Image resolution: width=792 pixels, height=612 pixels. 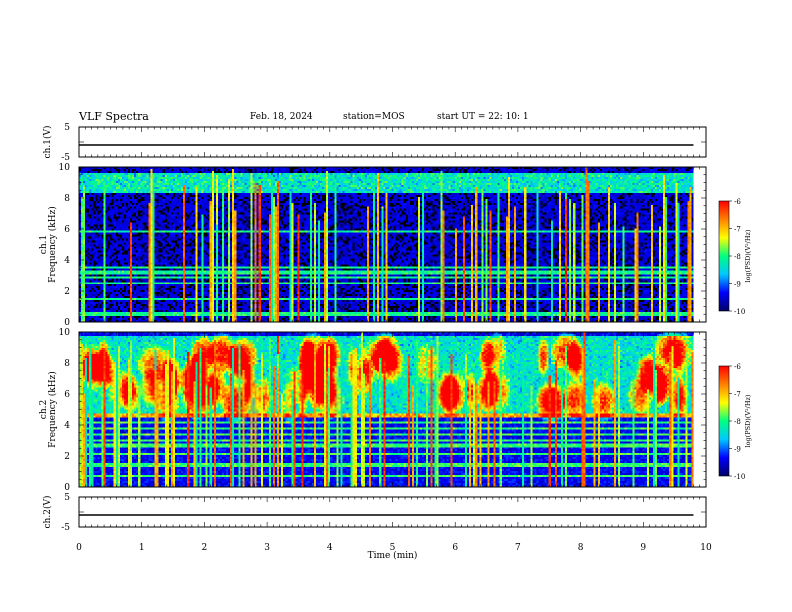 What do you see at coordinates (205, 548) in the screenshot?
I see `x-tick-label: 2` at bounding box center [205, 548].